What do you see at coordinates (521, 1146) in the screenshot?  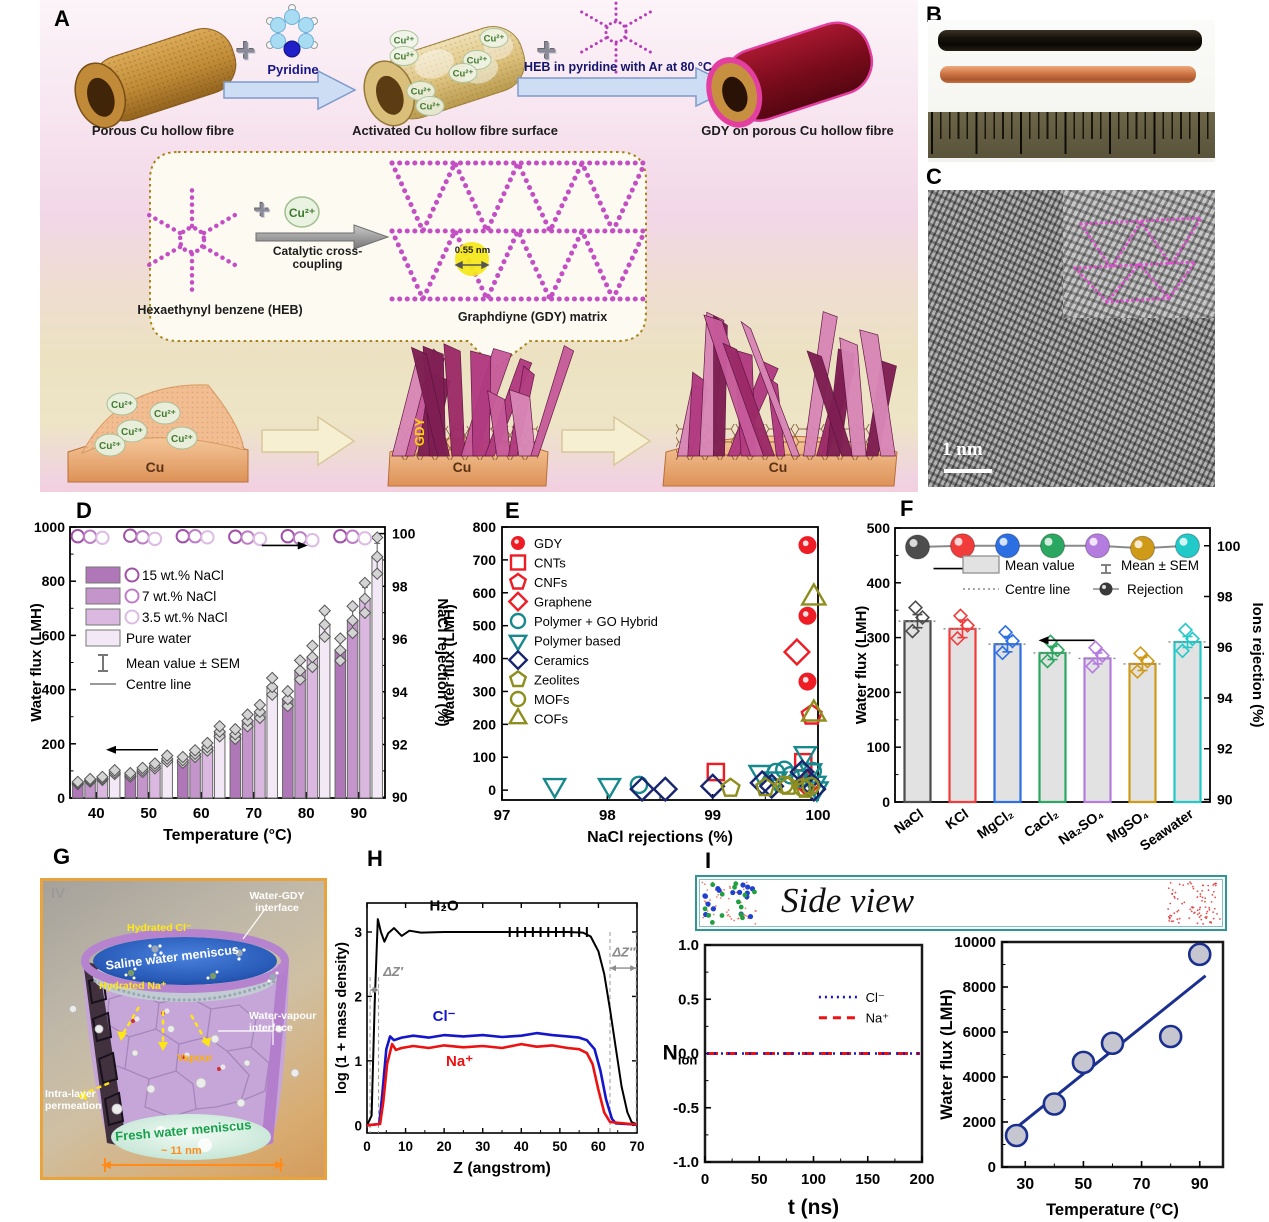 I see `svg-text: 40` at bounding box center [521, 1146].